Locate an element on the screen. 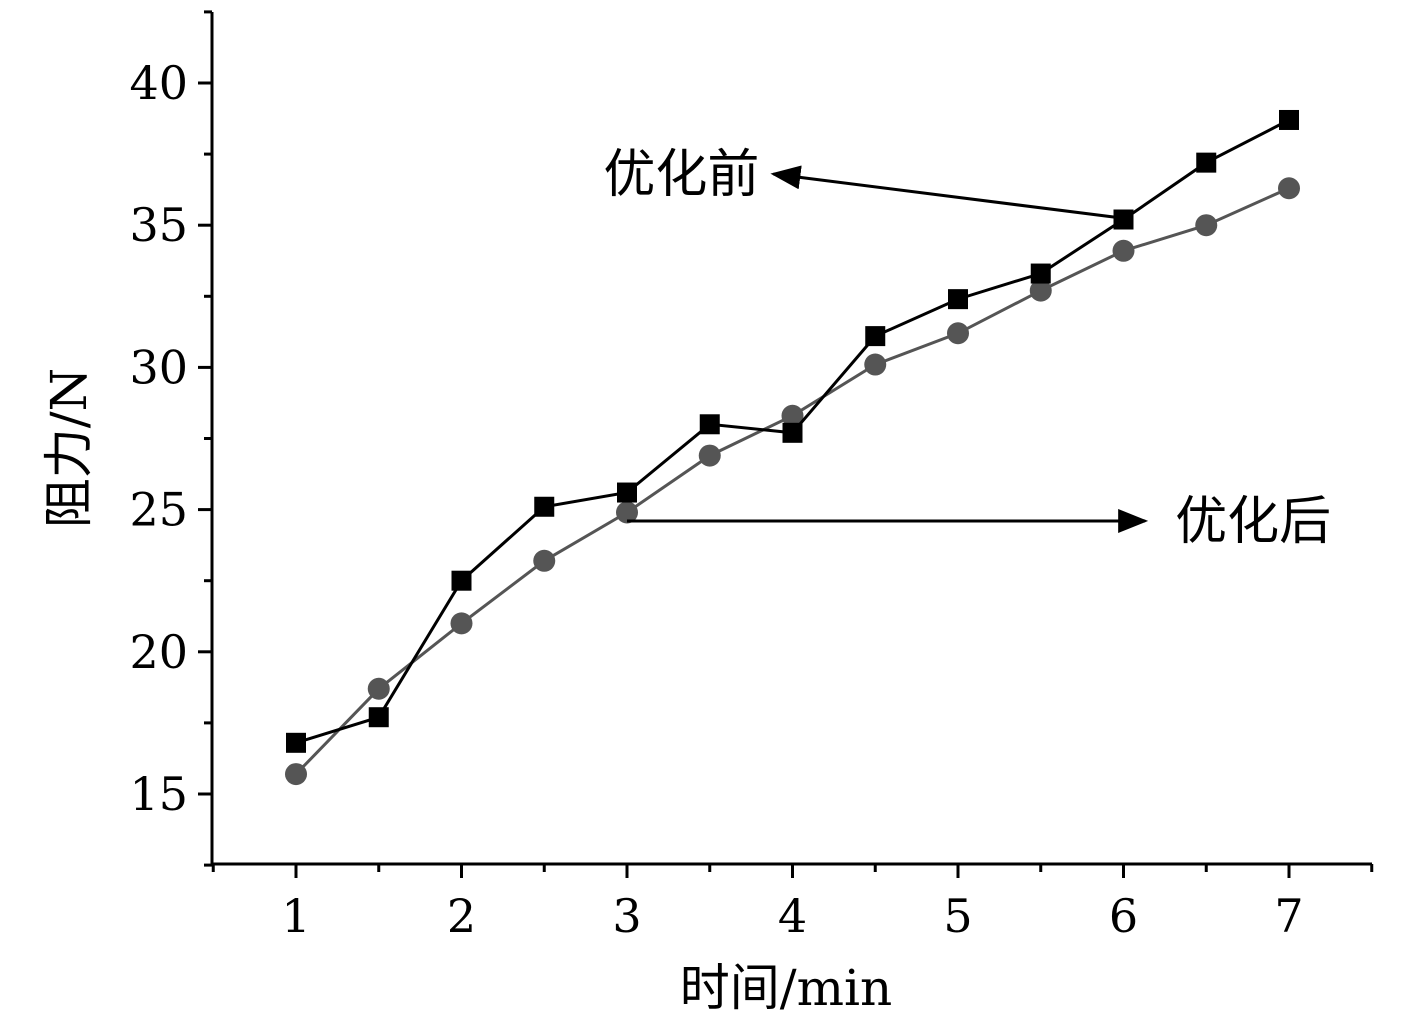 This screenshot has height=1022, width=1417. x-tick-label: 1 is located at coordinates (295, 916).